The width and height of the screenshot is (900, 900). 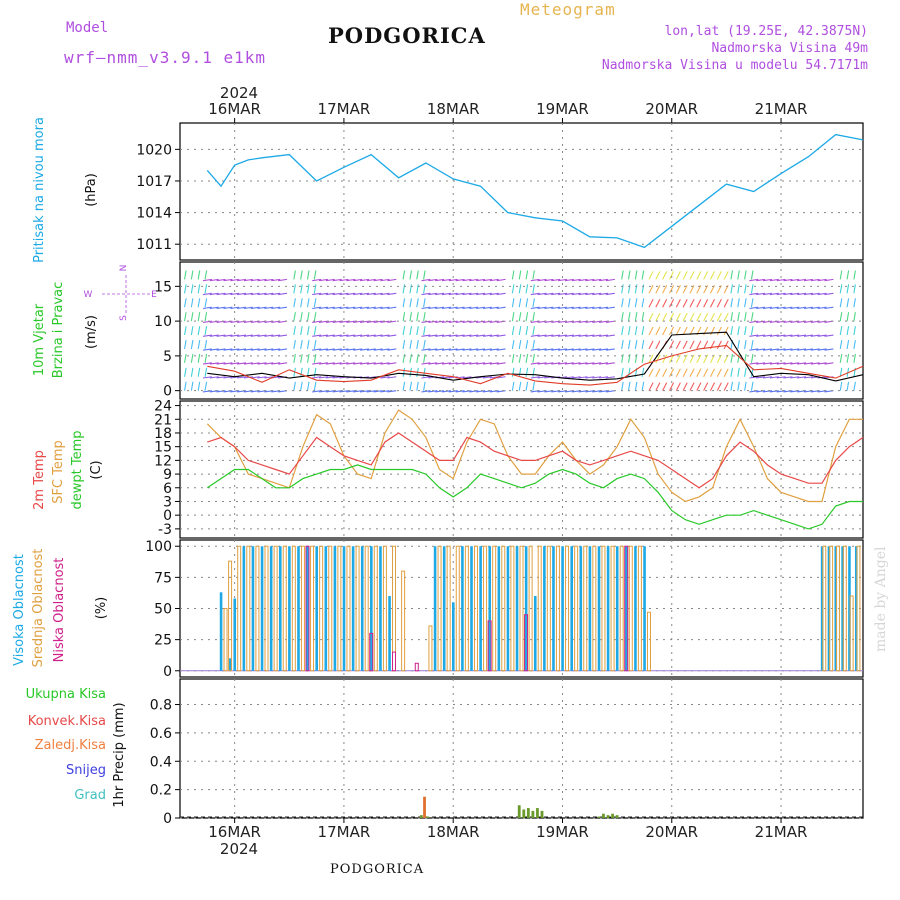 I want to click on ytick-label: 0.4, so click(x=161, y=762).